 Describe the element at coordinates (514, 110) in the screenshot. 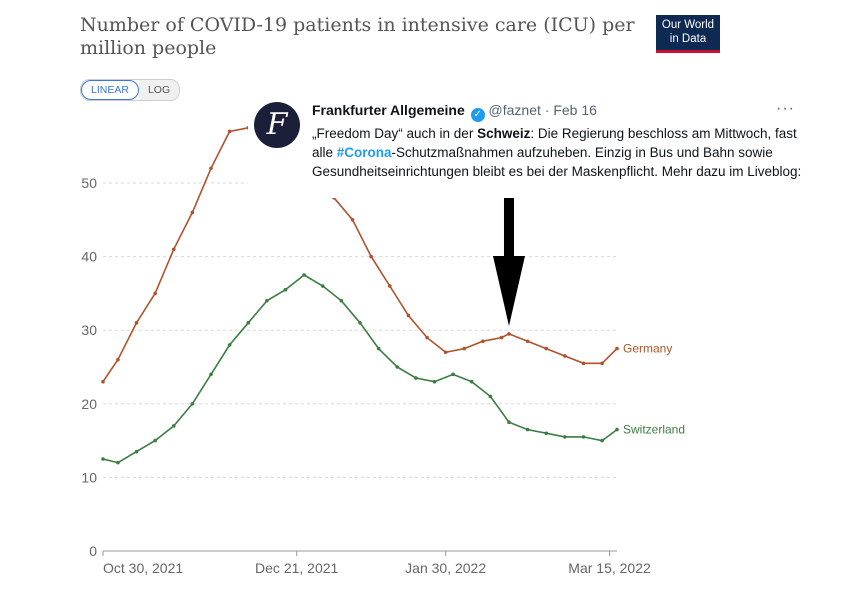

I see `tweet-handle: @faznet` at that location.